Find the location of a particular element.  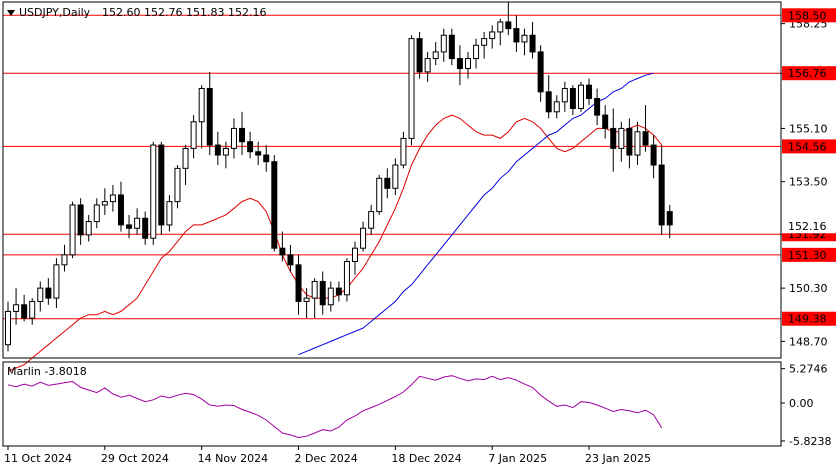

level-price-badge is located at coordinates (809, 146).